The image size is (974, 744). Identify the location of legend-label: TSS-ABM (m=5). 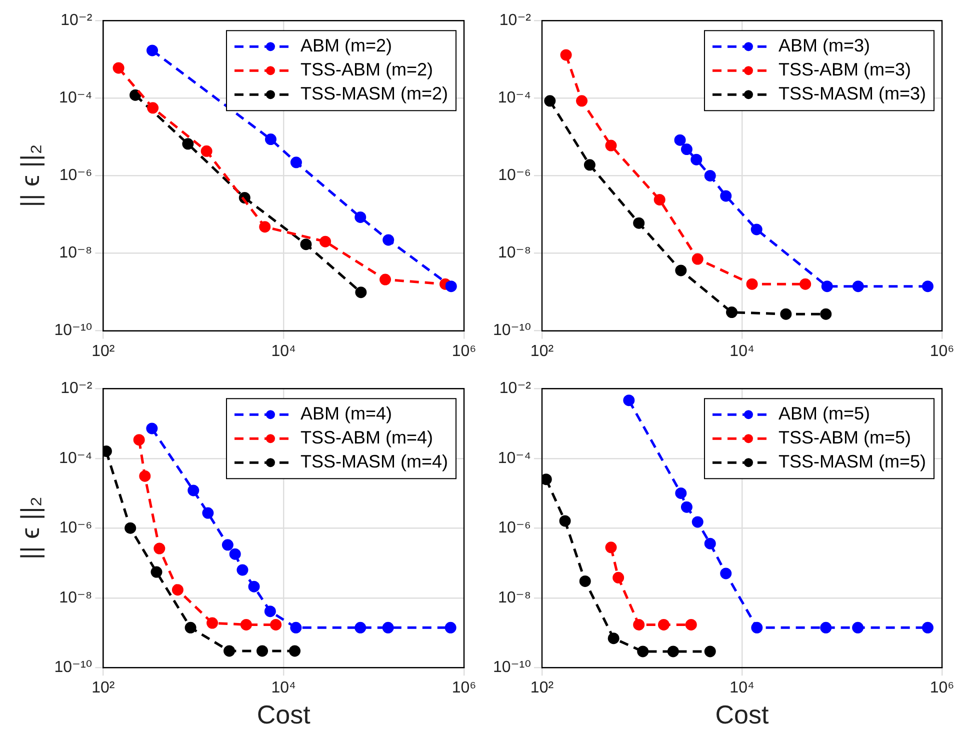
(845, 438).